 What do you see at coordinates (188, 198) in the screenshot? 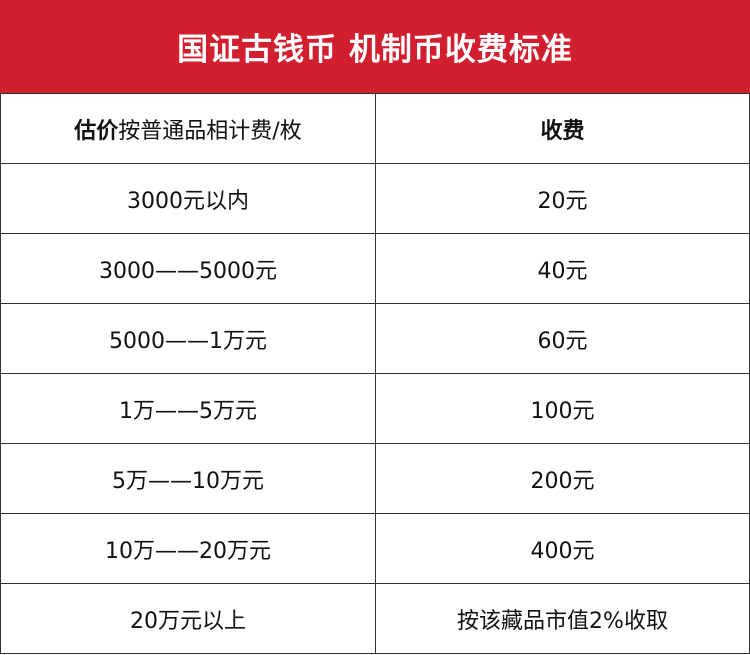
I see `valuation-range-cell: 3000元以内` at bounding box center [188, 198].